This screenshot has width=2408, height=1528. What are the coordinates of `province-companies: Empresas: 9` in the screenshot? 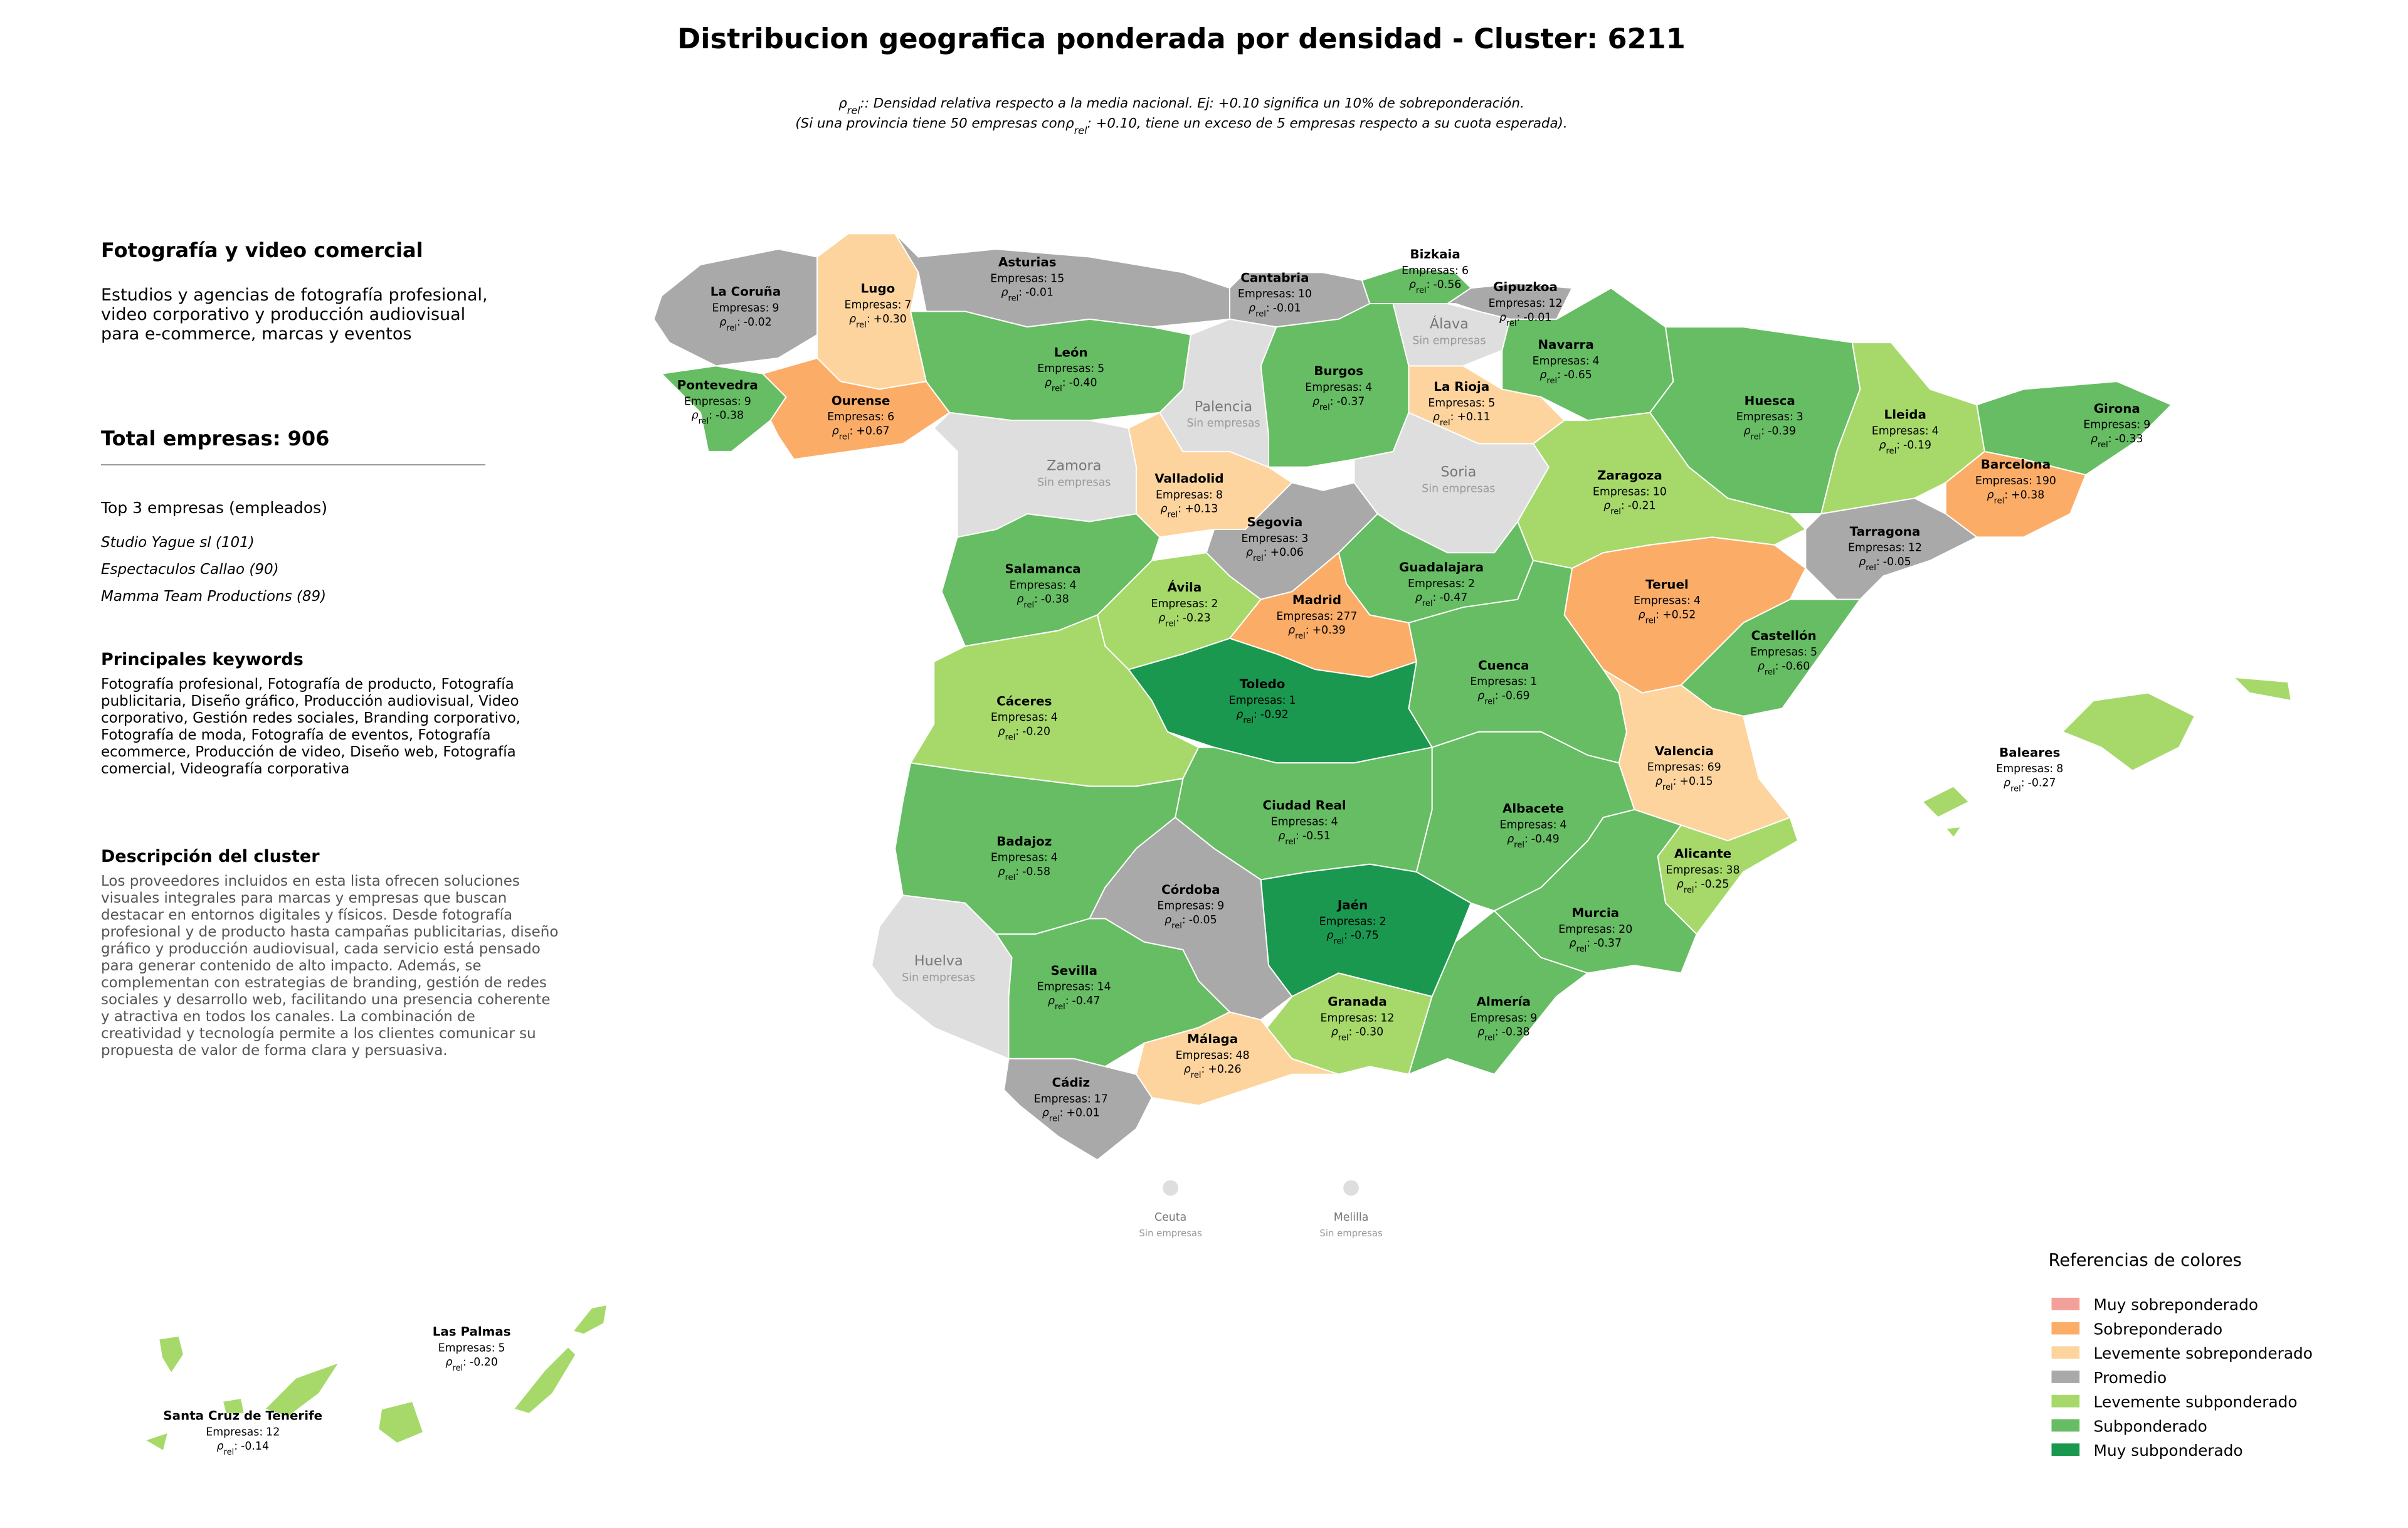 It's located at (717, 401).